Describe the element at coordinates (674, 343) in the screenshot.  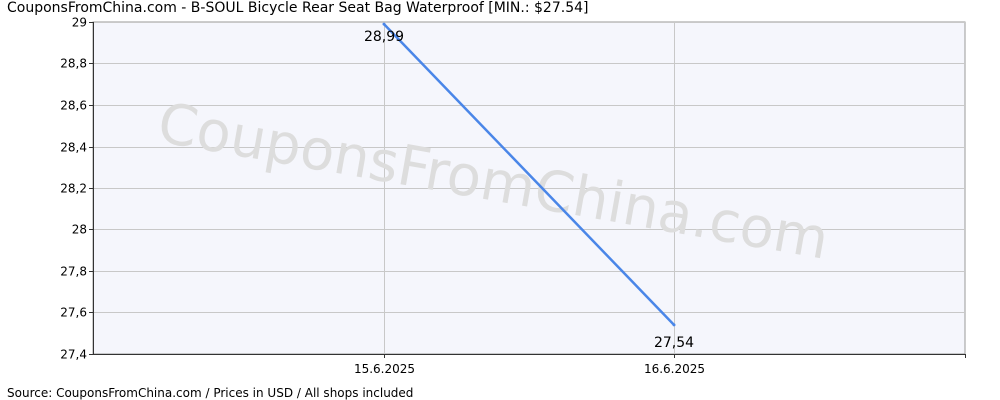
I see `data-label: 27,54` at that location.